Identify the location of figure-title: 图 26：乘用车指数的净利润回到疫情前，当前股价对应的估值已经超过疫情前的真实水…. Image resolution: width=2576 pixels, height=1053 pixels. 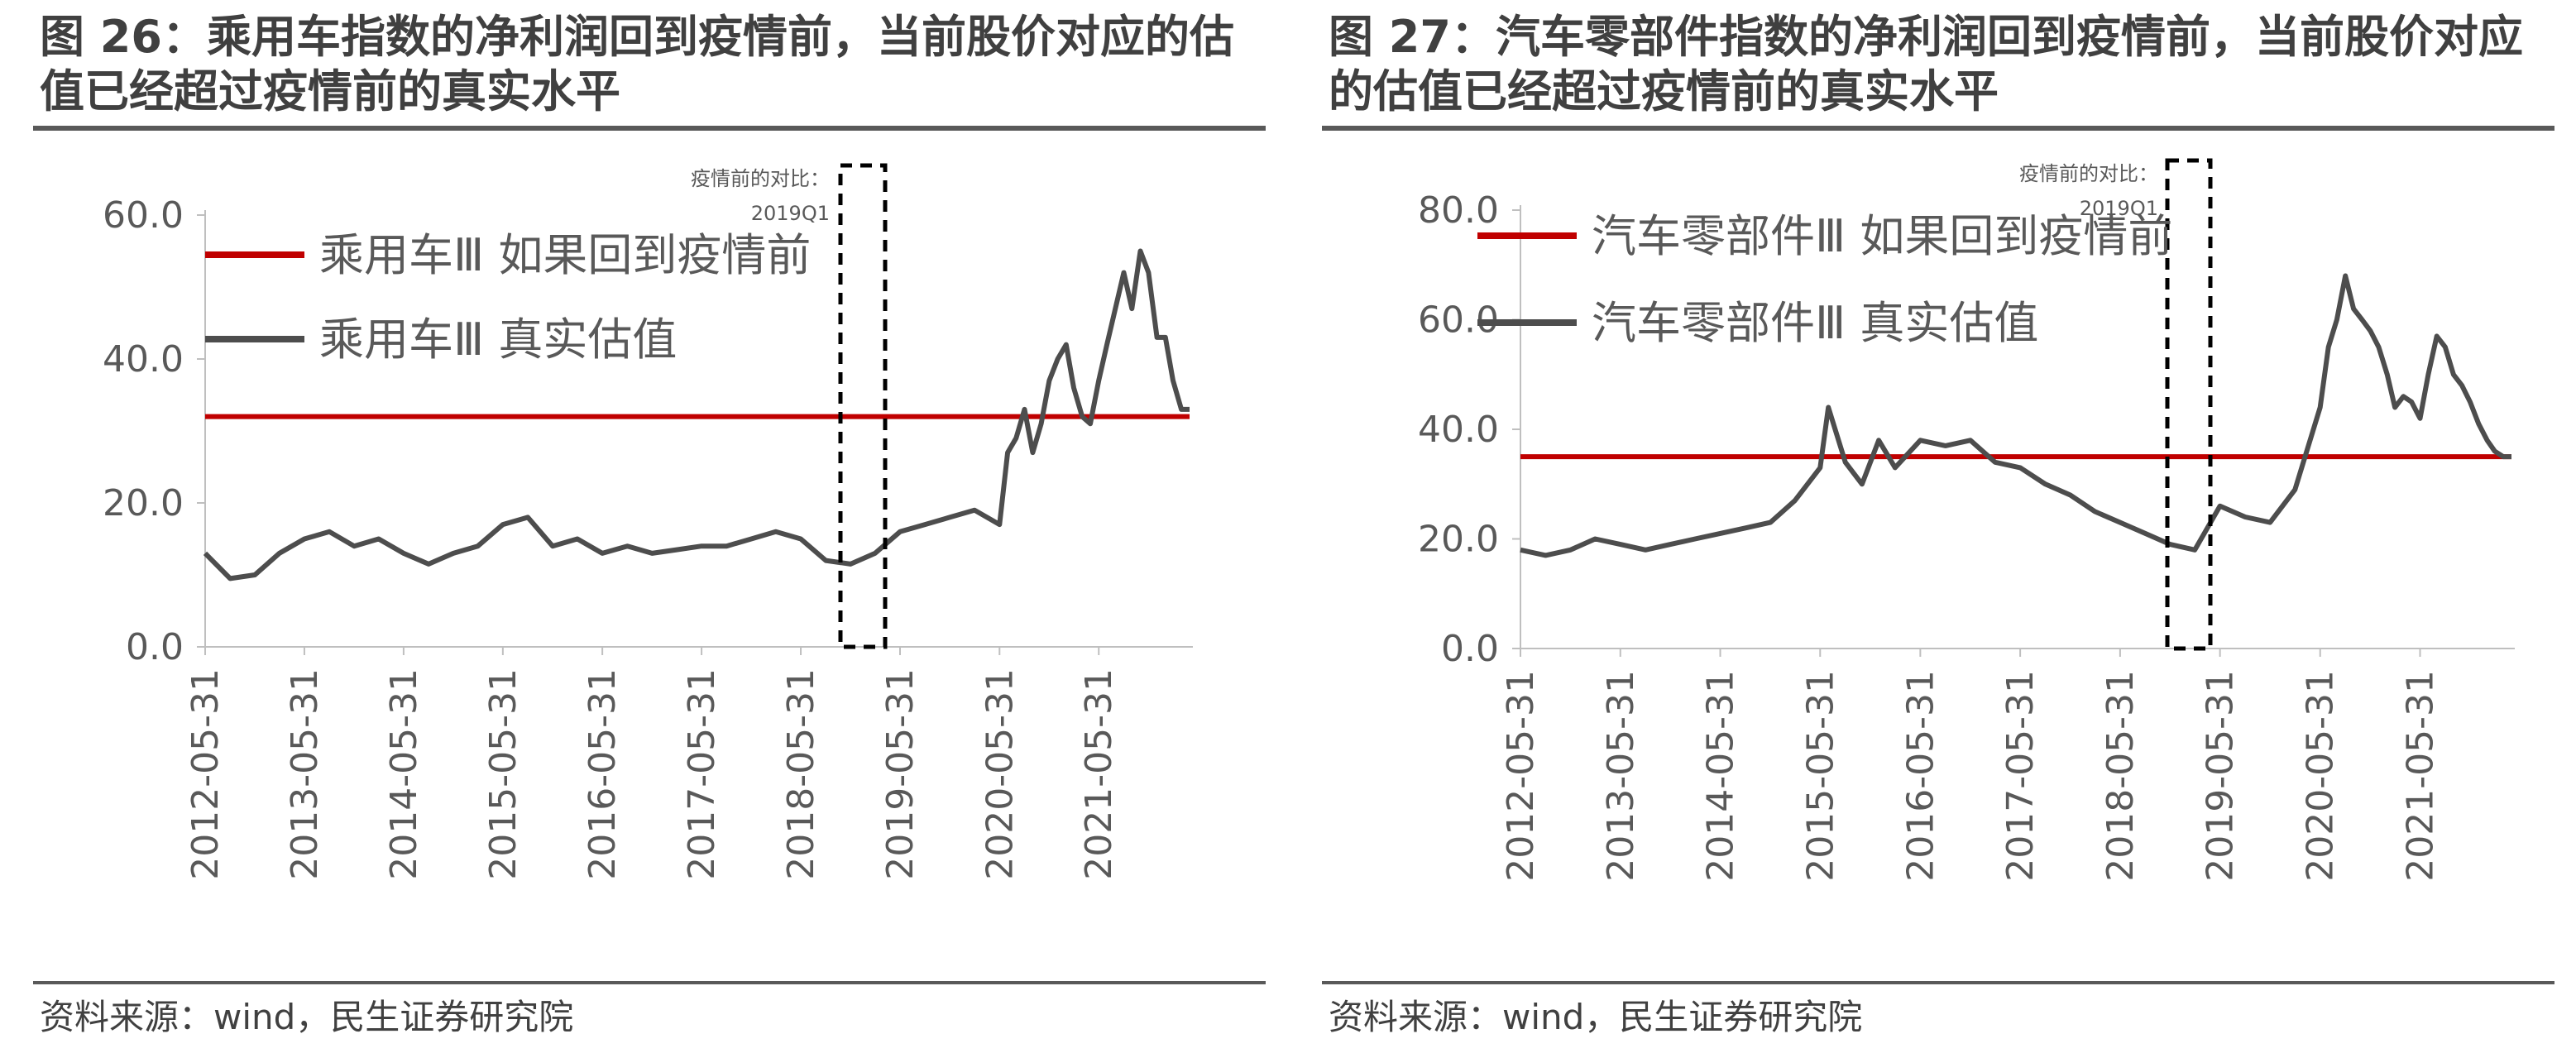
(637, 64).